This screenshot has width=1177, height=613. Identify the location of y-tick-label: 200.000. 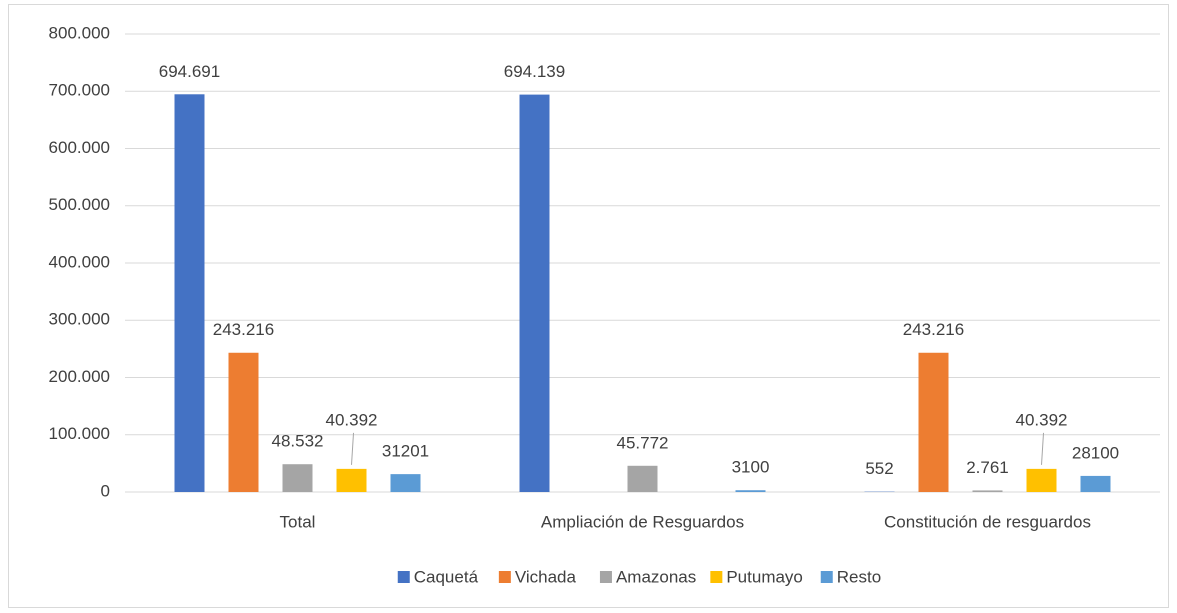
(79, 376).